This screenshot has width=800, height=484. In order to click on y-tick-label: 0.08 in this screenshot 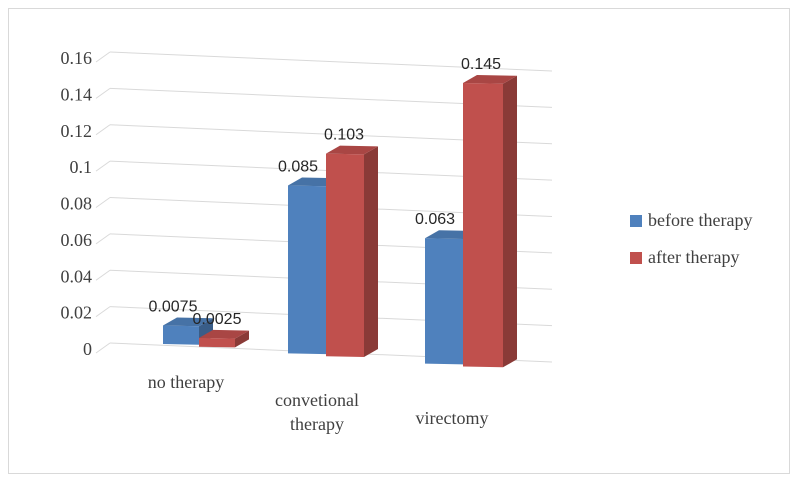, I will do `click(77, 204)`.